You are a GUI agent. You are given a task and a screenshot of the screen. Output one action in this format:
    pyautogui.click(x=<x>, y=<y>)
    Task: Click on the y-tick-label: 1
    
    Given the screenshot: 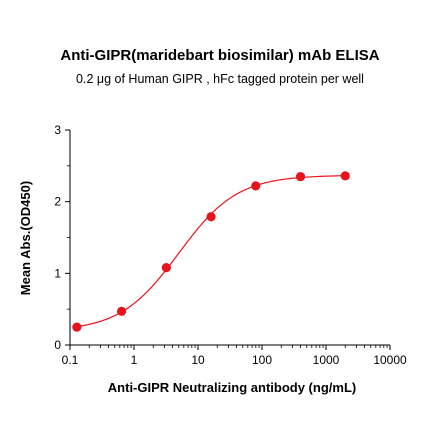 What is the action you would take?
    pyautogui.click(x=57, y=273)
    